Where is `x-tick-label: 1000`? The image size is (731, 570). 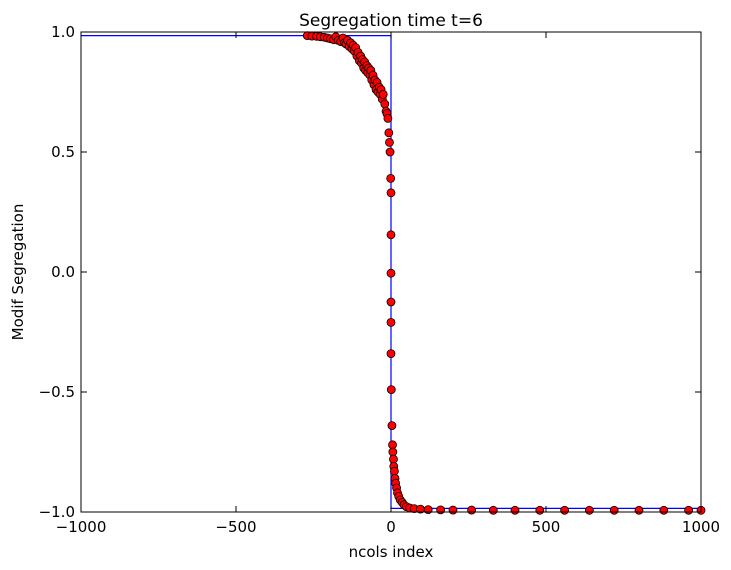
x-tick-label: 1000 is located at coordinates (701, 527).